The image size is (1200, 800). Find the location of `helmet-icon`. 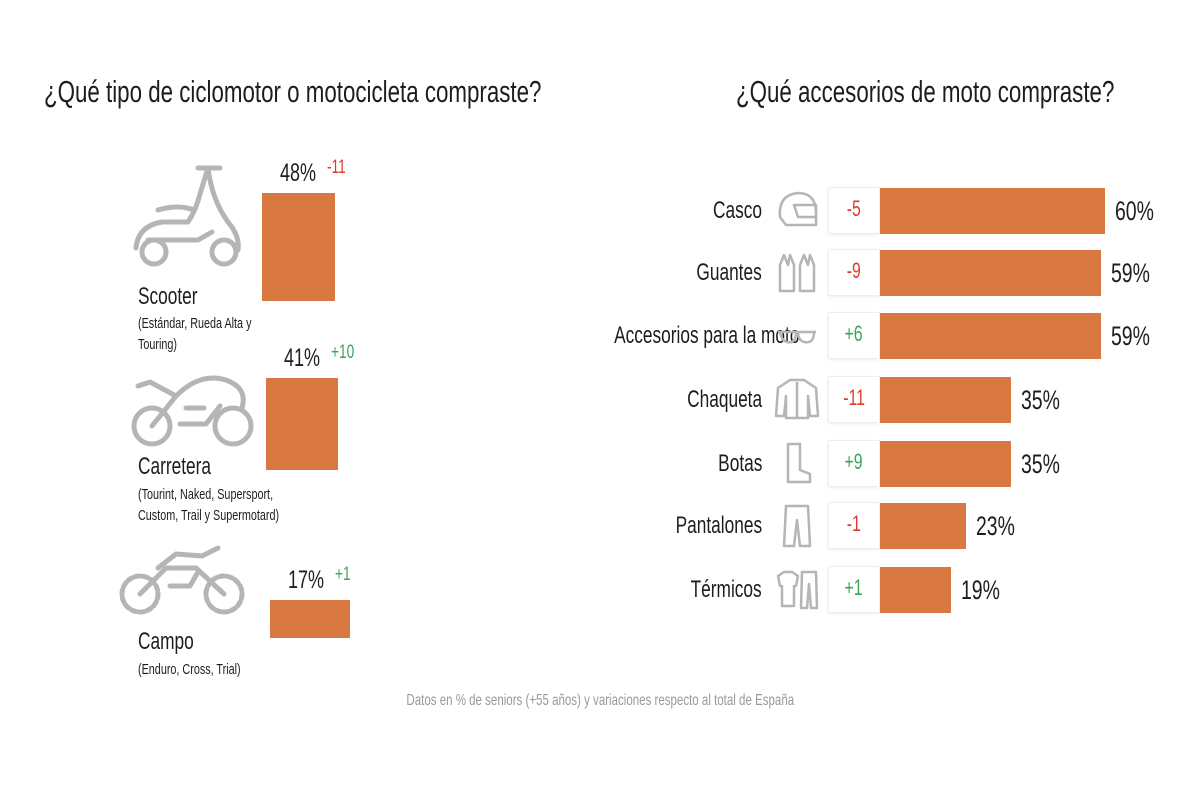

helmet-icon is located at coordinates (798, 209).